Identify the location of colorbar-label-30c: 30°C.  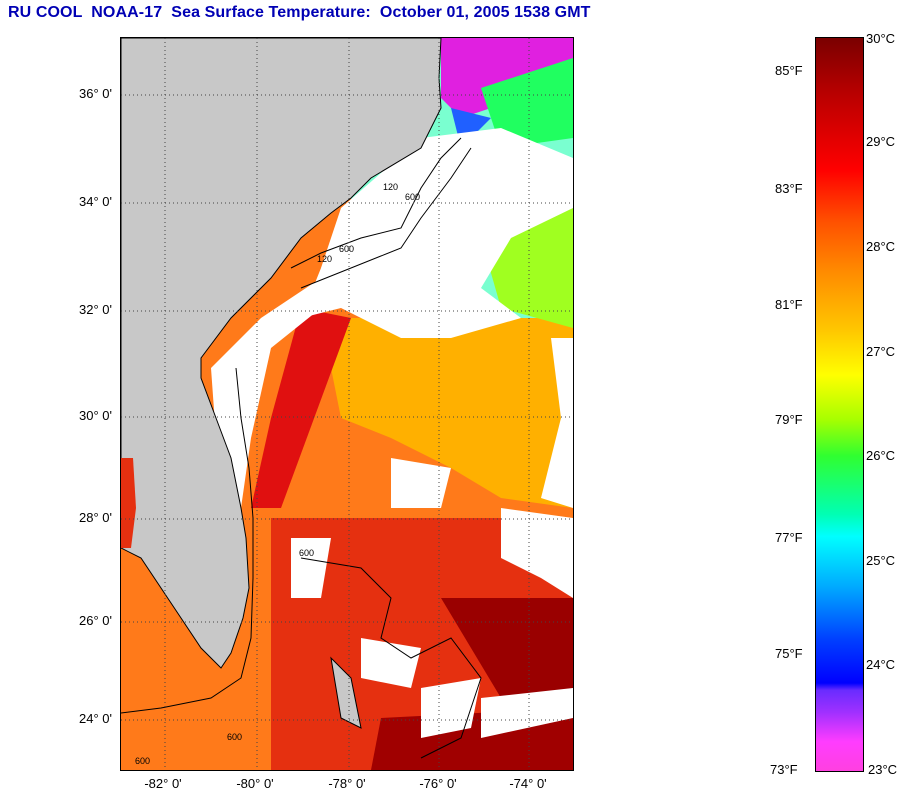
(881, 38).